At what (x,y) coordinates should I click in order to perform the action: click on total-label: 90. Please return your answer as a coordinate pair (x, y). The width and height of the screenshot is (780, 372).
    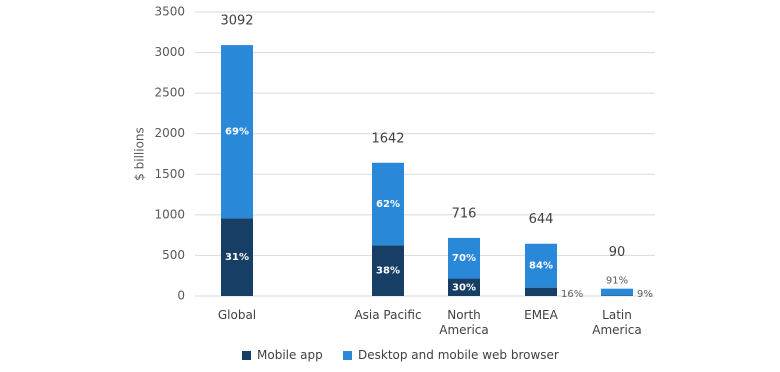
    Looking at the image, I should click on (617, 252).